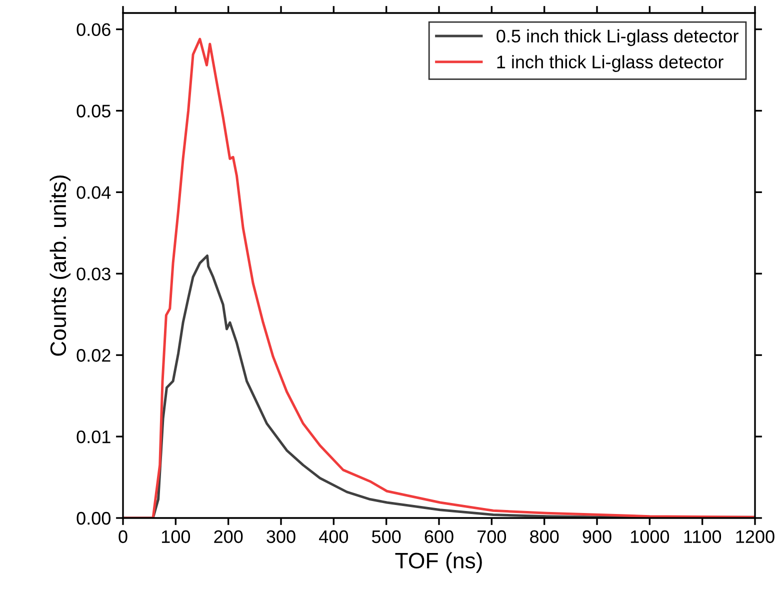  I want to click on x-tick-label: 1200, so click(755, 537).